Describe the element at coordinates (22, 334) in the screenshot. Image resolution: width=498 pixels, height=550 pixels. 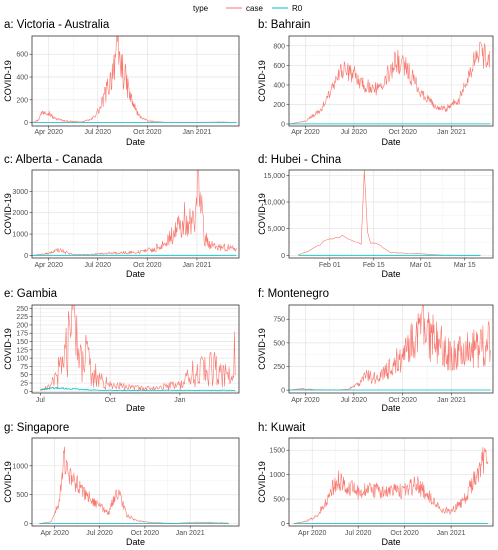
I see `y-tick-label: 175` at that location.